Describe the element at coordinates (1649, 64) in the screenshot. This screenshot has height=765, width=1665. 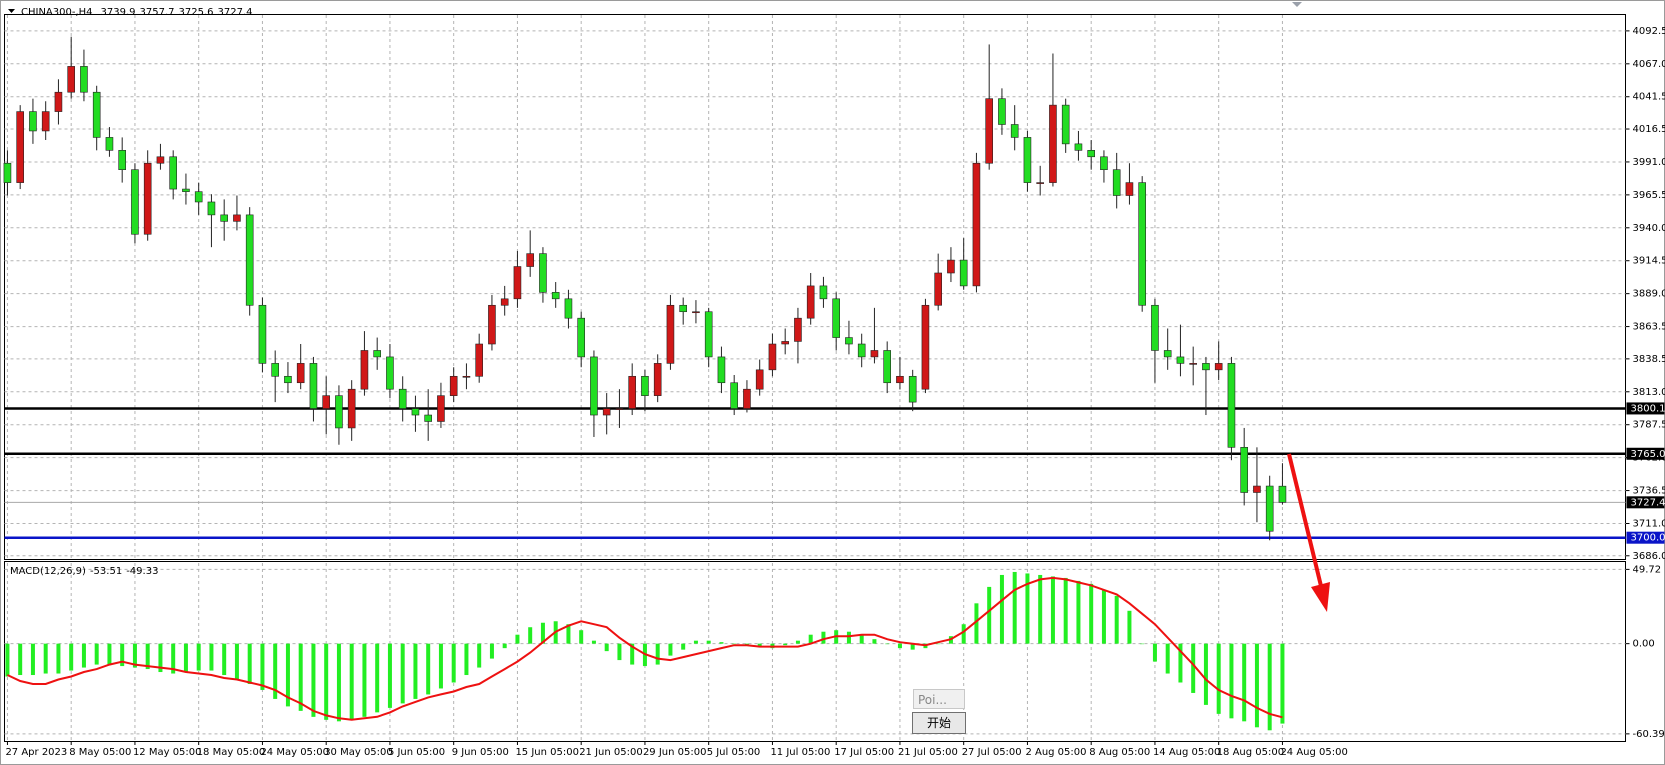
I see `y-tick-label: 4067.0` at that location.